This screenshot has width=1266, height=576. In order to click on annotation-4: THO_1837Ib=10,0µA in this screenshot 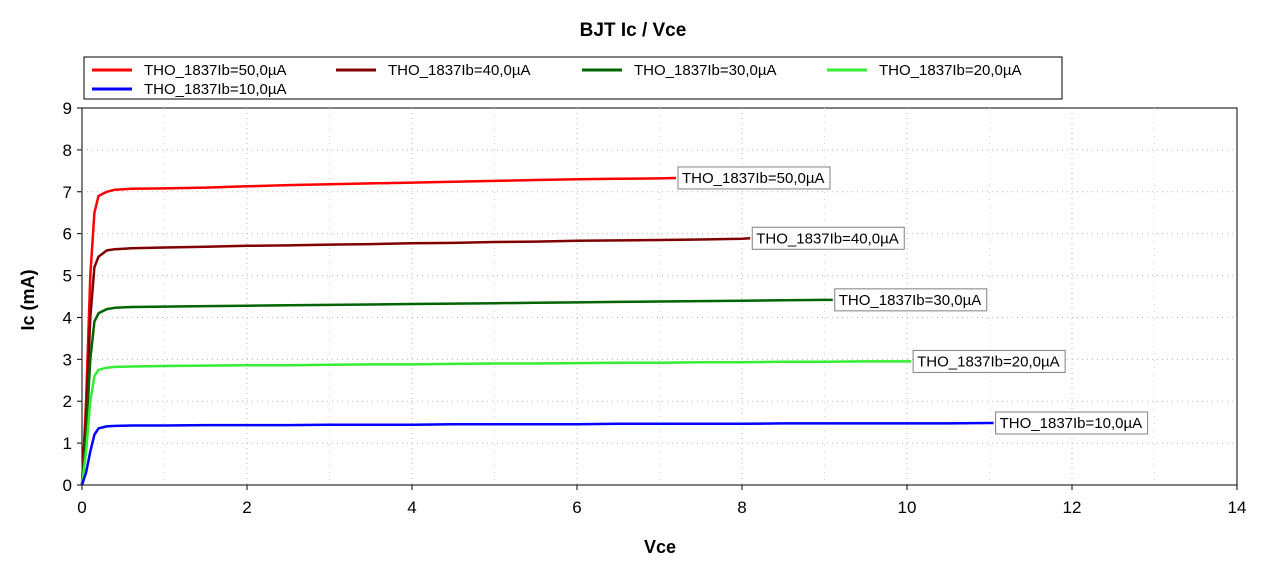, I will do `click(1072, 423)`.